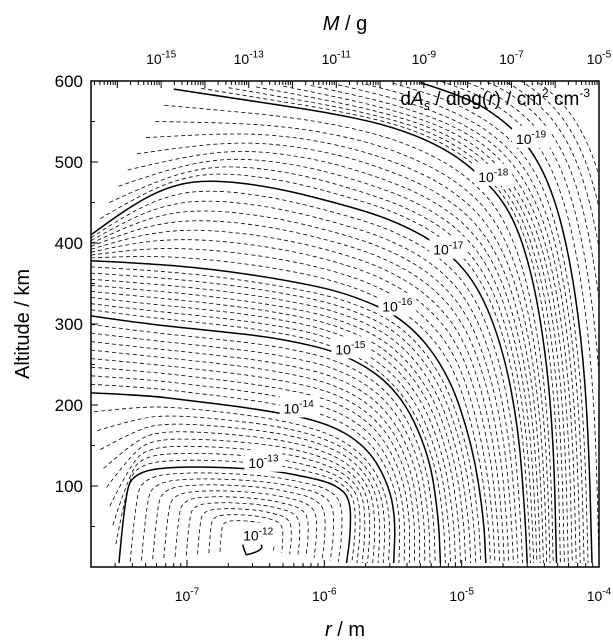  I want to click on contour-label: 10-12, so click(258, 534).